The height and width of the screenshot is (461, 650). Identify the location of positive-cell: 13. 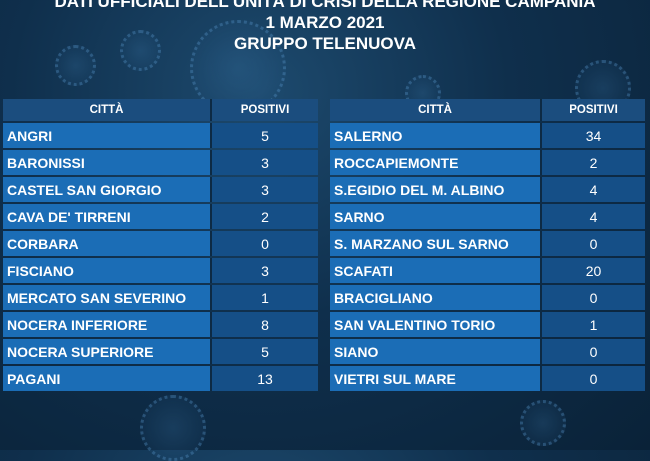
(265, 378).